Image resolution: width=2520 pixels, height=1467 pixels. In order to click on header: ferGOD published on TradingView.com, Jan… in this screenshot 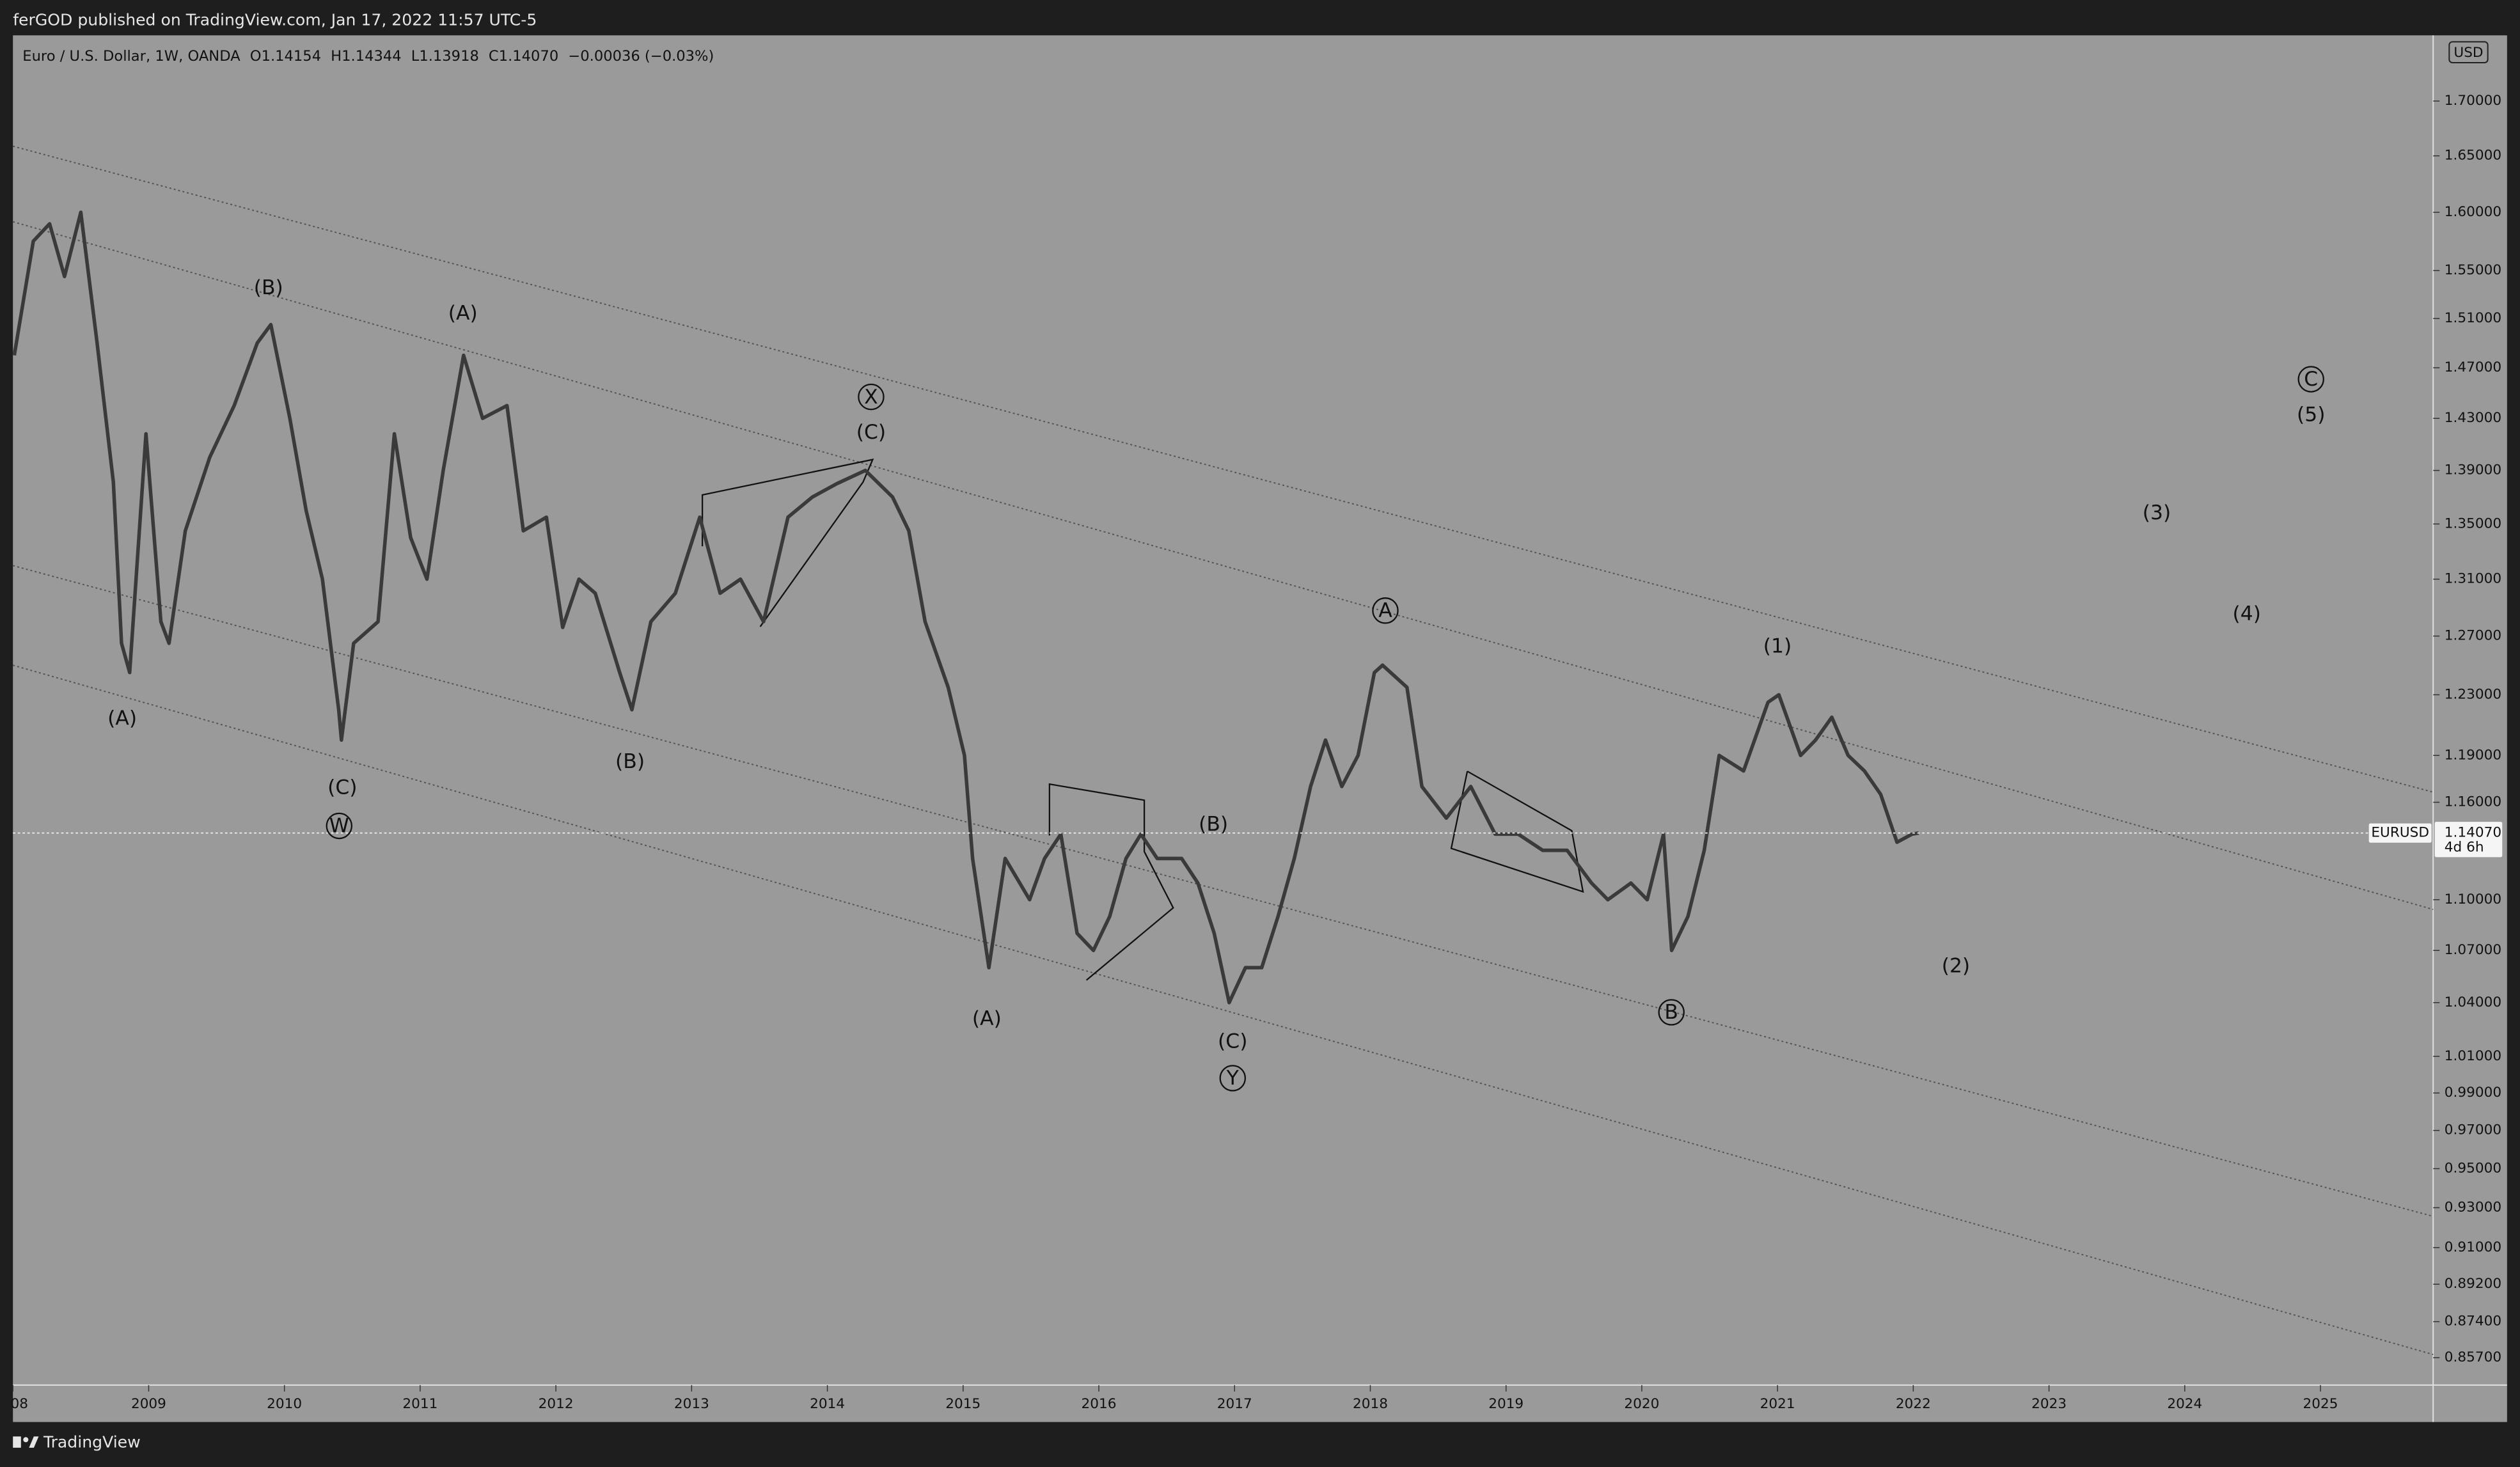, I will do `click(275, 20)`.